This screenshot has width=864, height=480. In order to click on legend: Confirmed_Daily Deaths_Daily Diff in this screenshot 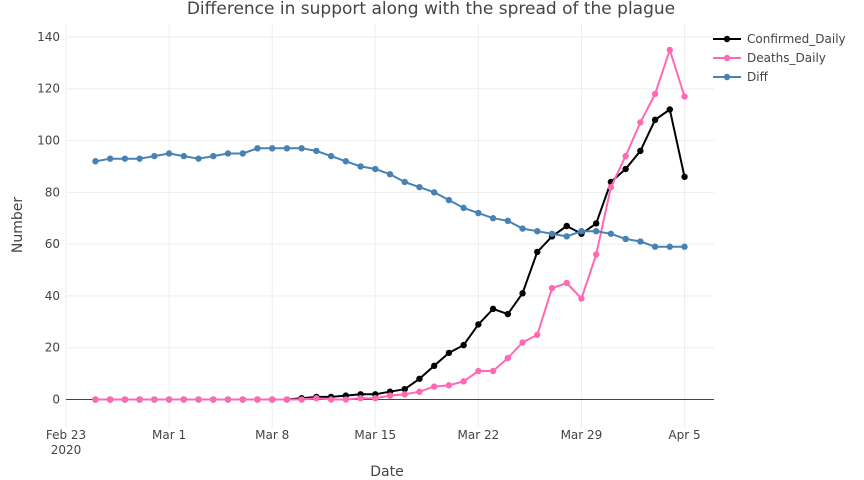, I will do `click(779, 58)`.